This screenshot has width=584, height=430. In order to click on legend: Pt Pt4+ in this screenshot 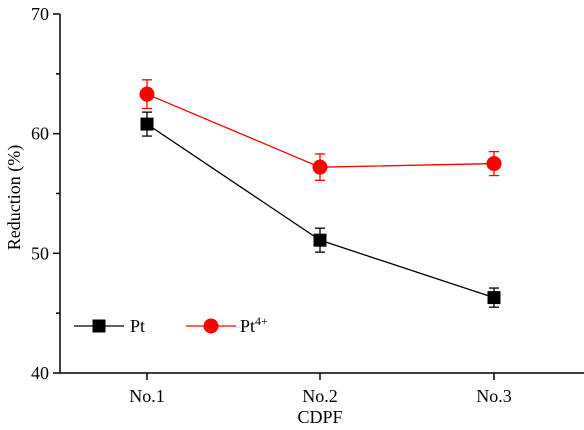, I will do `click(171, 325)`.